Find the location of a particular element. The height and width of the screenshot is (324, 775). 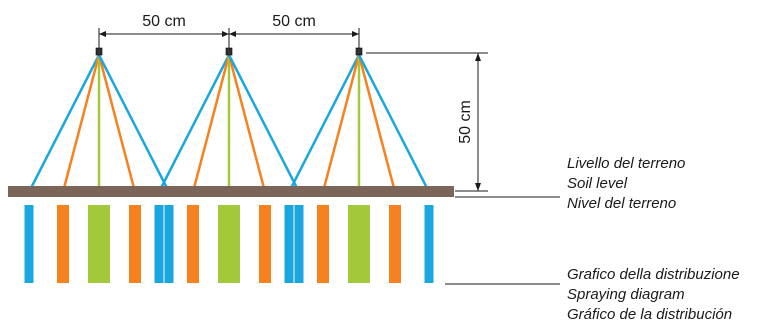

spacing-label-1: 50 cm is located at coordinates (164, 21).